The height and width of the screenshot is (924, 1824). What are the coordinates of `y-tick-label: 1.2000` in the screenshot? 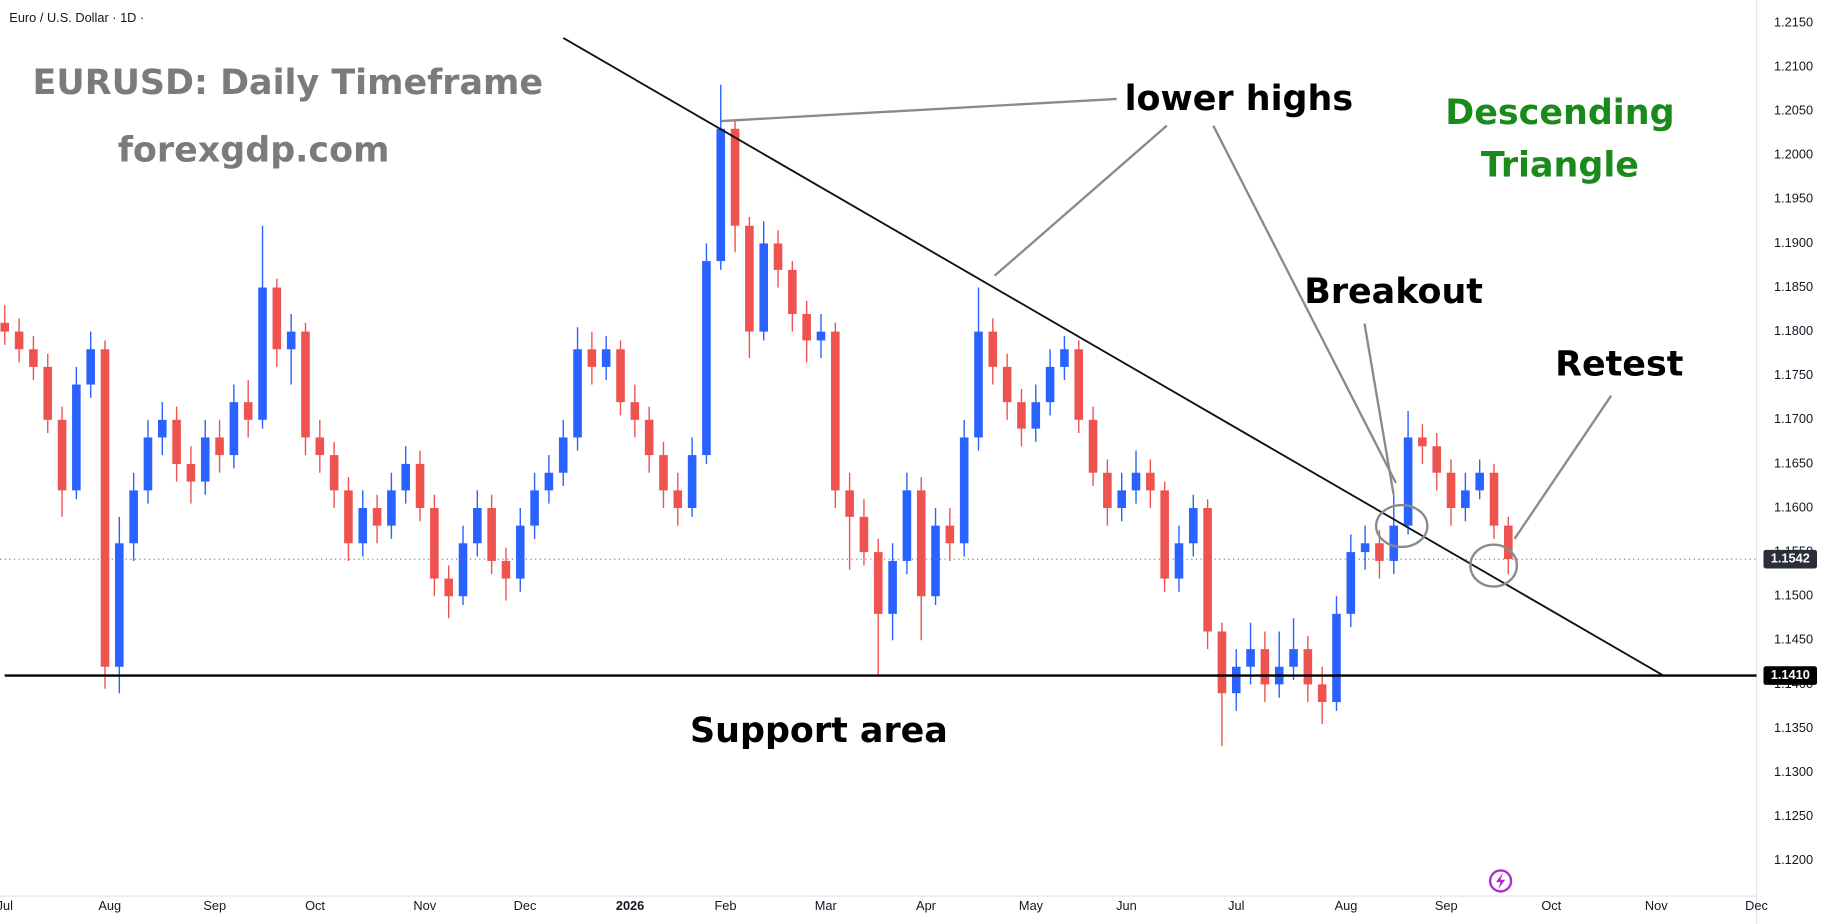 It's located at (1793, 154).